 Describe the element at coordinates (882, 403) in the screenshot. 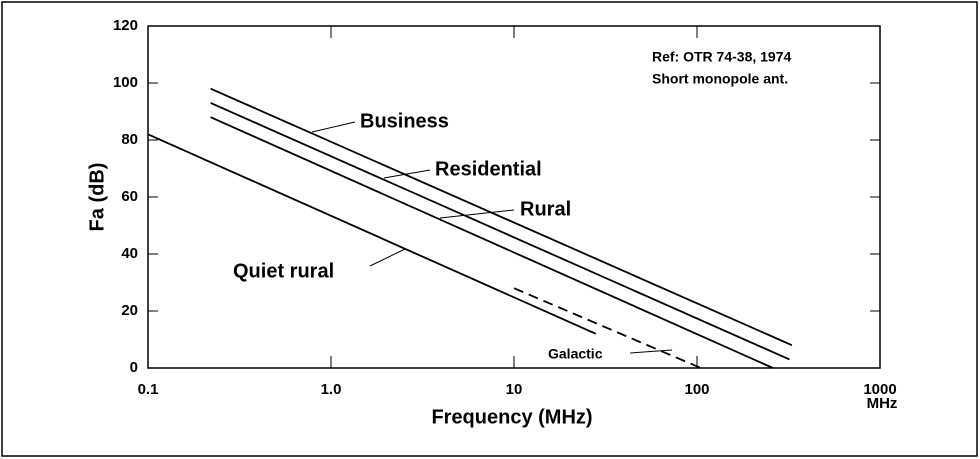

I see `x-unit: MHz` at that location.